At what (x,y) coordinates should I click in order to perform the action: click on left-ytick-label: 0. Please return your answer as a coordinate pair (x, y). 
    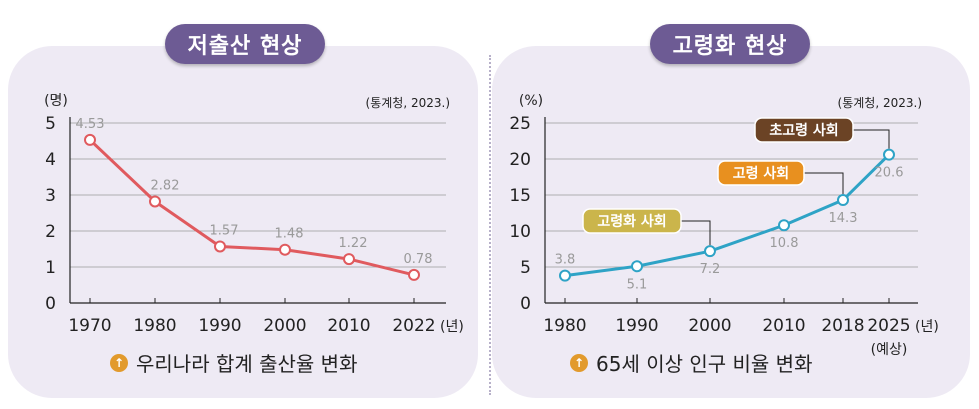
    Looking at the image, I should click on (50, 304).